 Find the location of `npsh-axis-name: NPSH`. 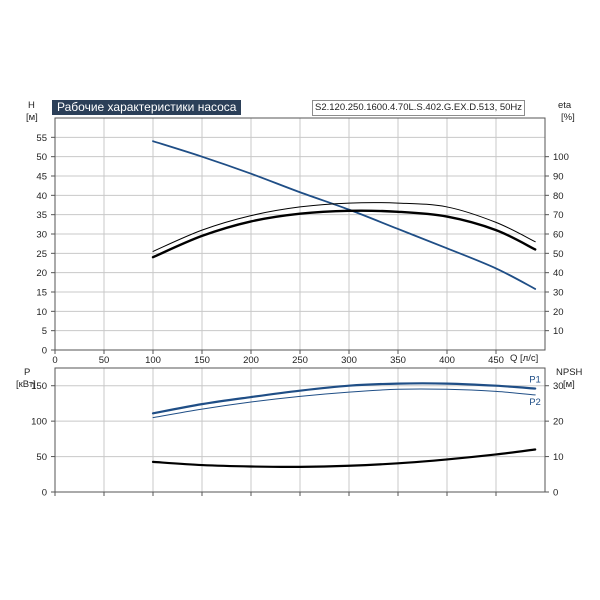

npsh-axis-name: NPSH is located at coordinates (569, 372).